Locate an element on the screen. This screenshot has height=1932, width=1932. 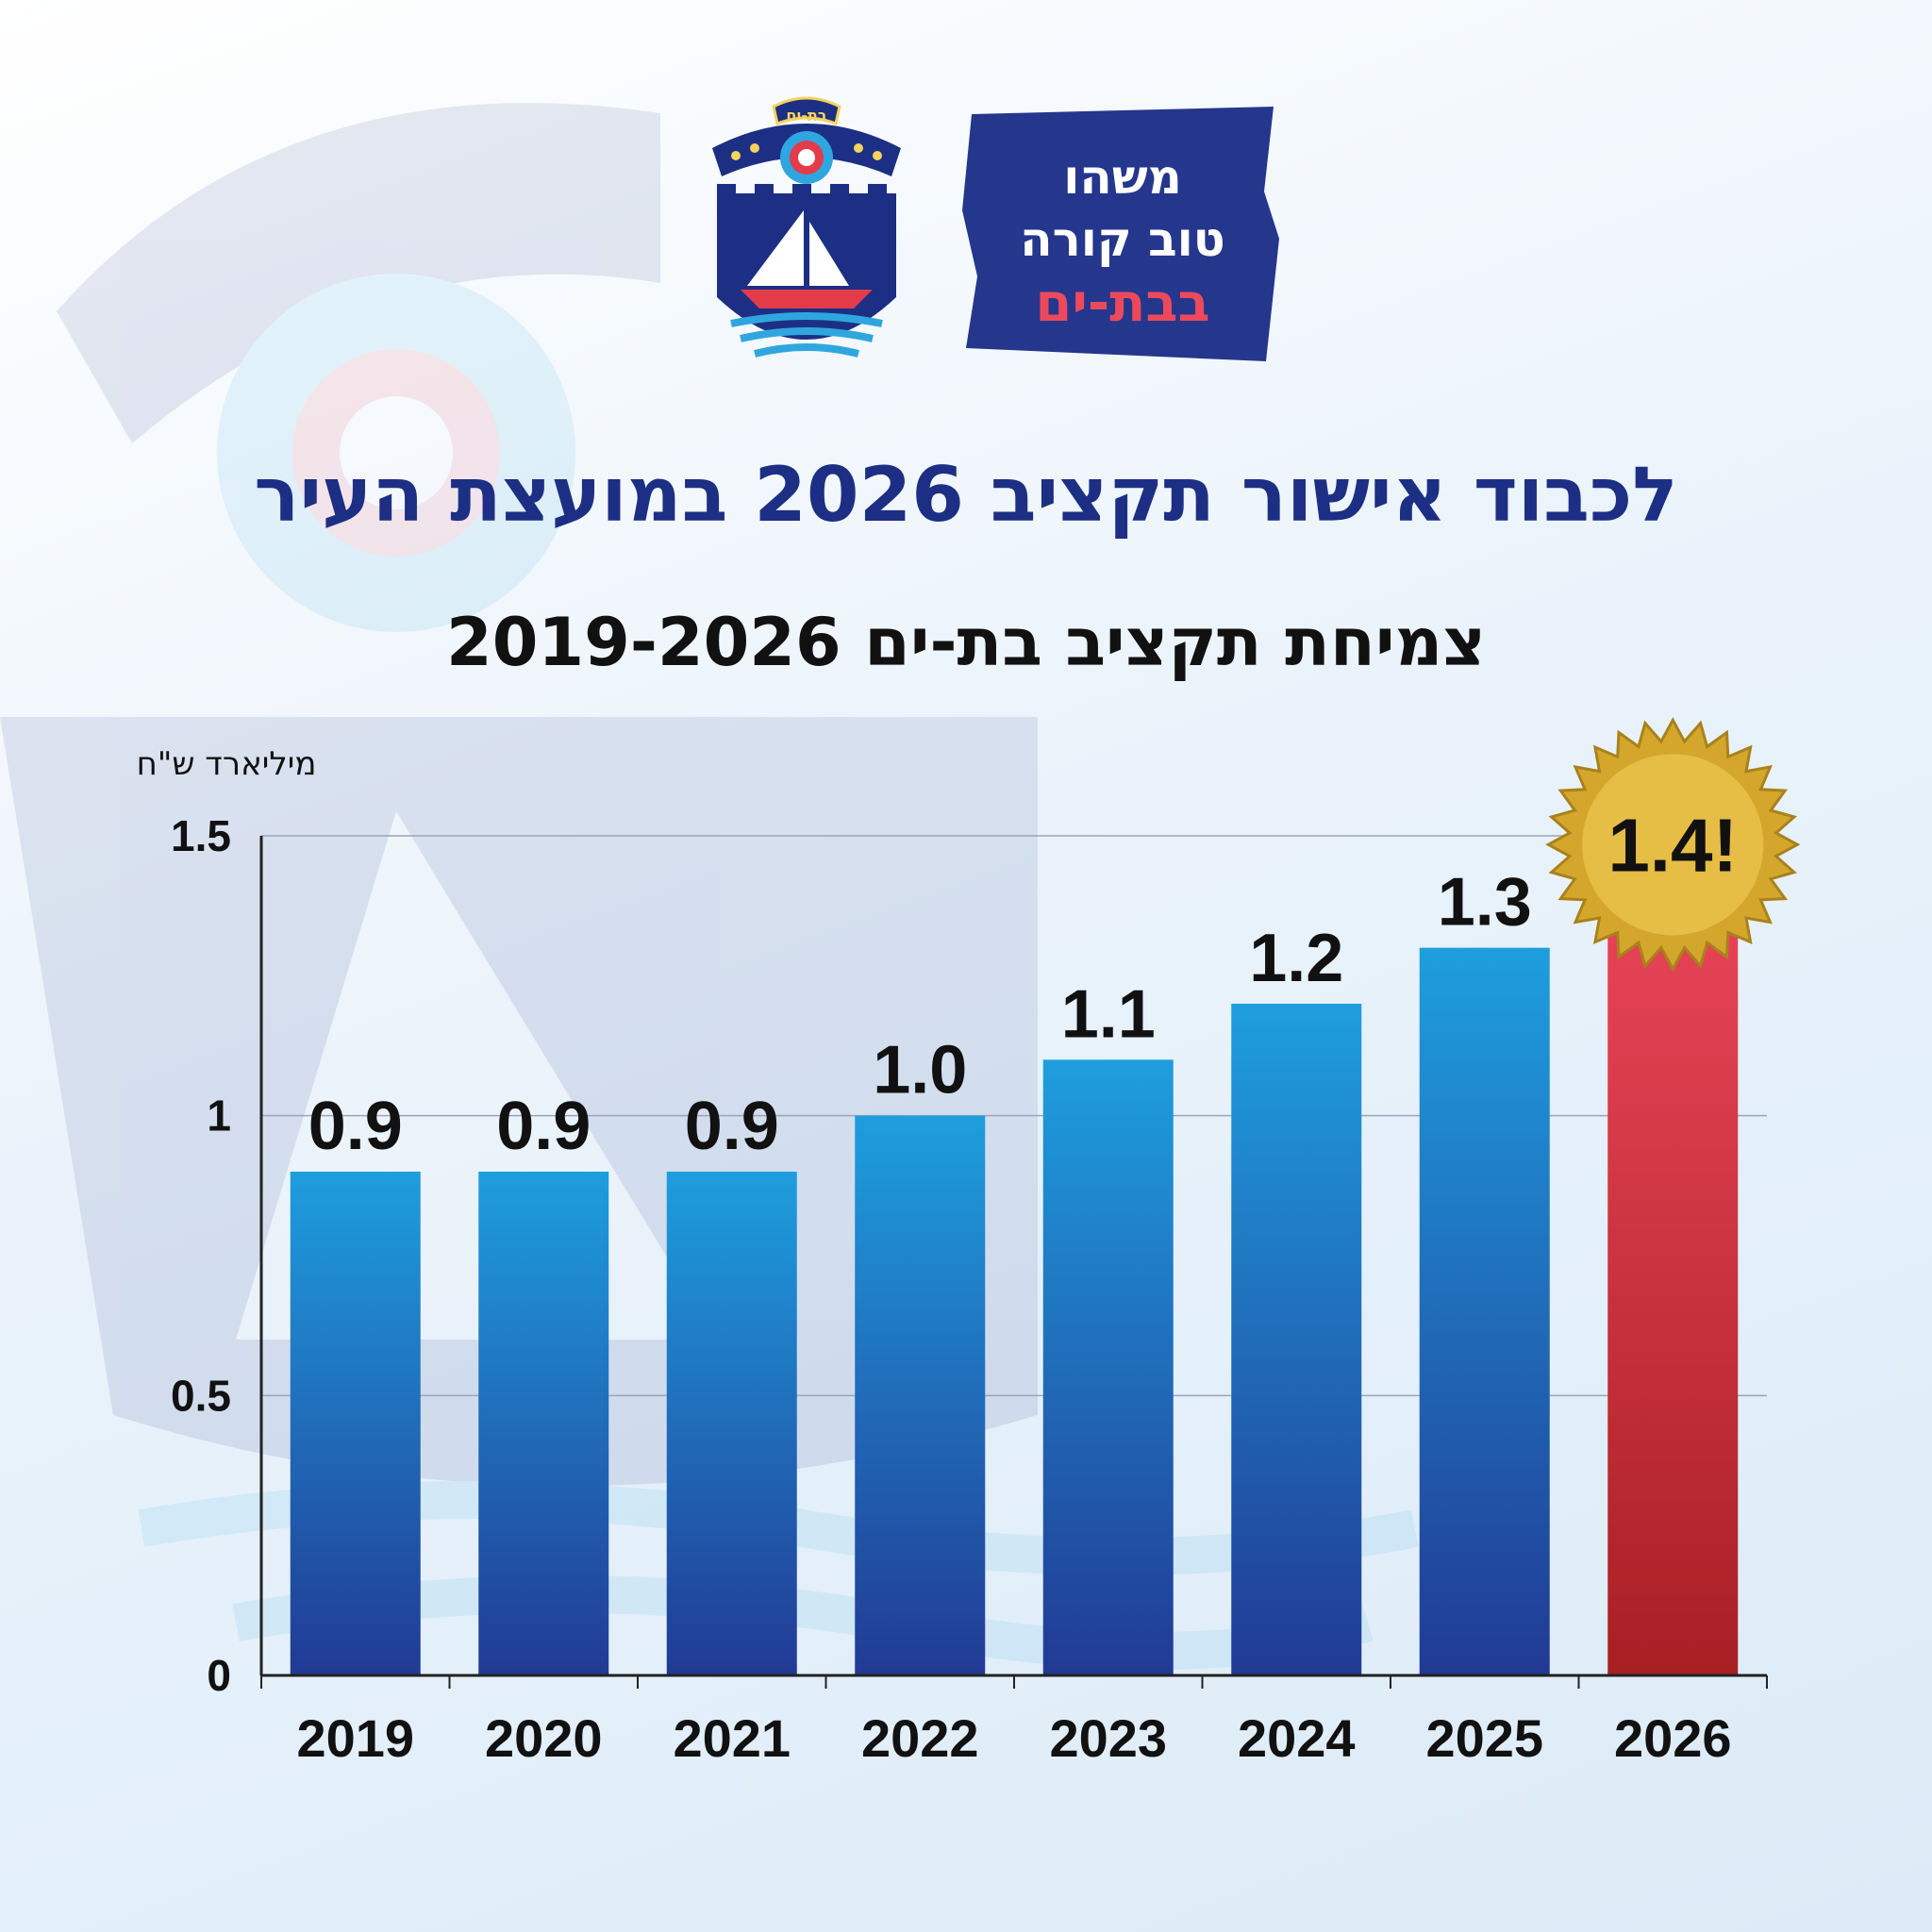
bar-value-label: 1.1 is located at coordinates (1108, 1014).